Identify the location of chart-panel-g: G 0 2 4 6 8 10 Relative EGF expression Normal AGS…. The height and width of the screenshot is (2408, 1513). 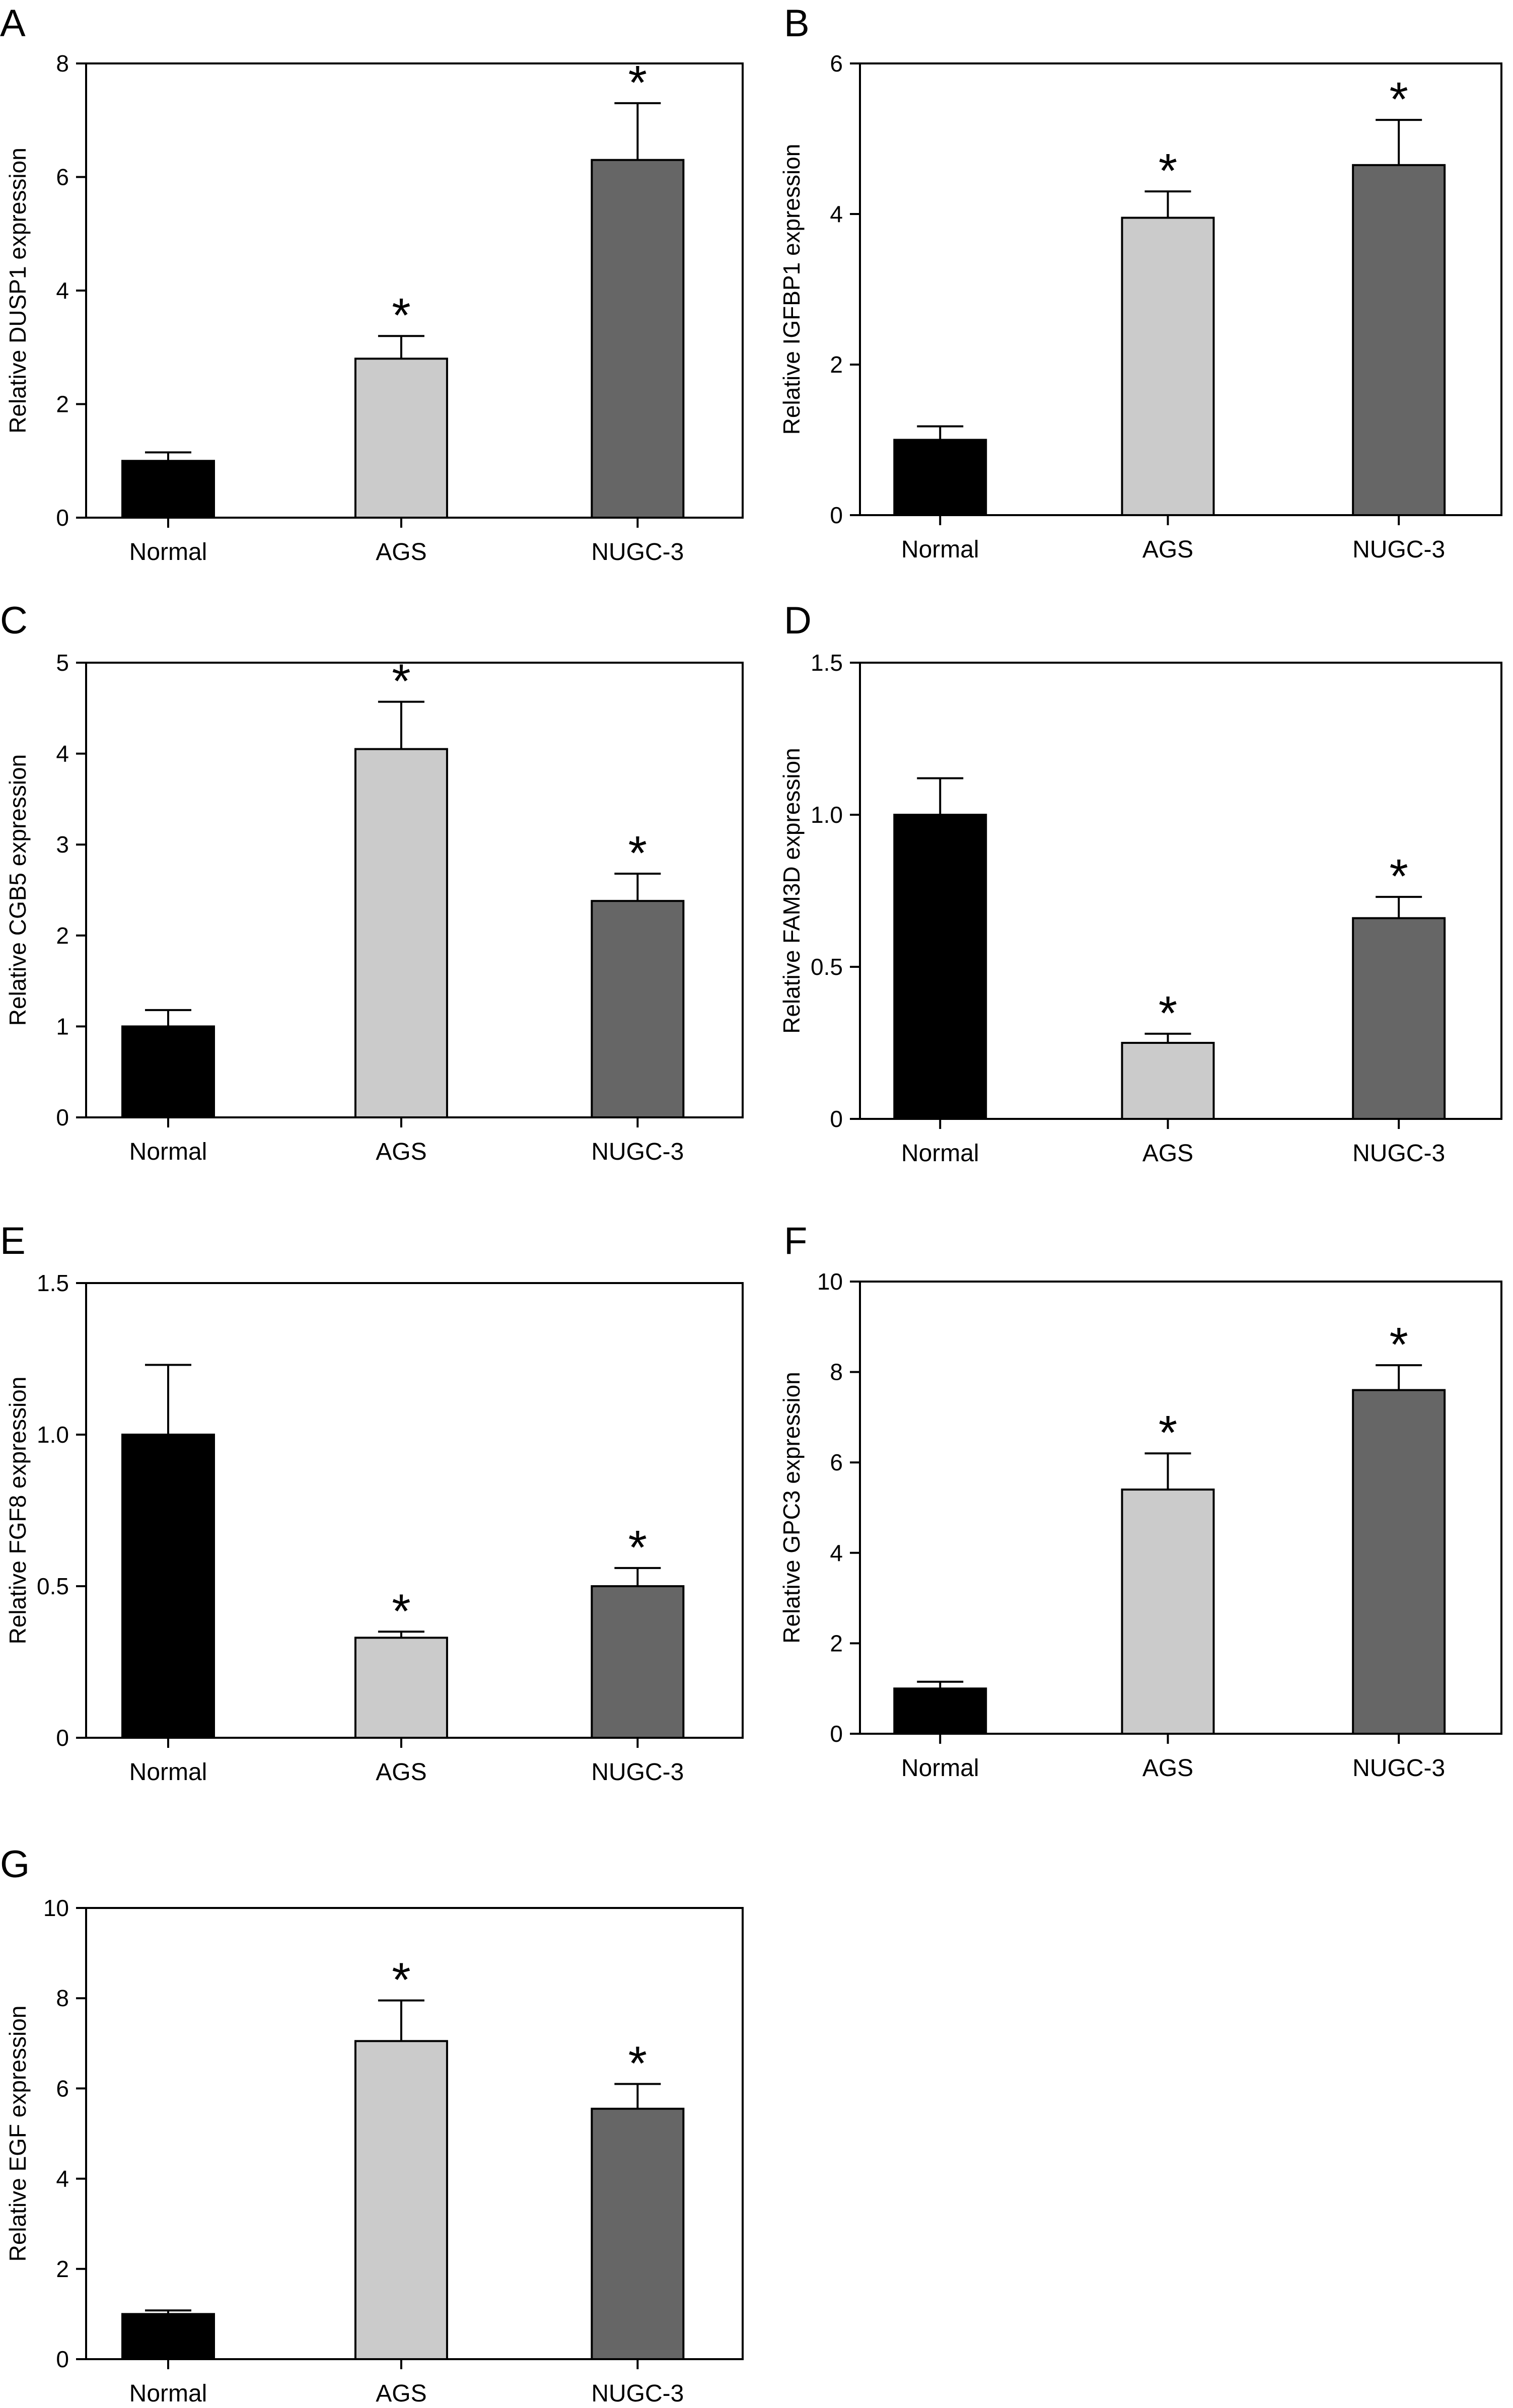
(372, 2125).